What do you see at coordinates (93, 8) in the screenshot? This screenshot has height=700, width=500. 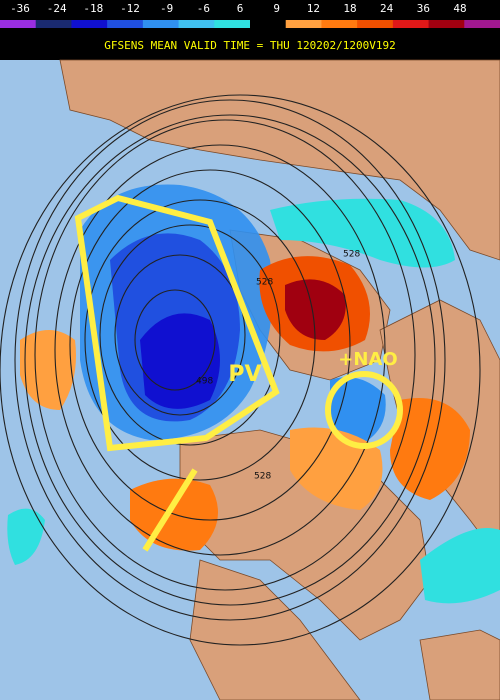 I see `colorbar-label: -18` at bounding box center [93, 8].